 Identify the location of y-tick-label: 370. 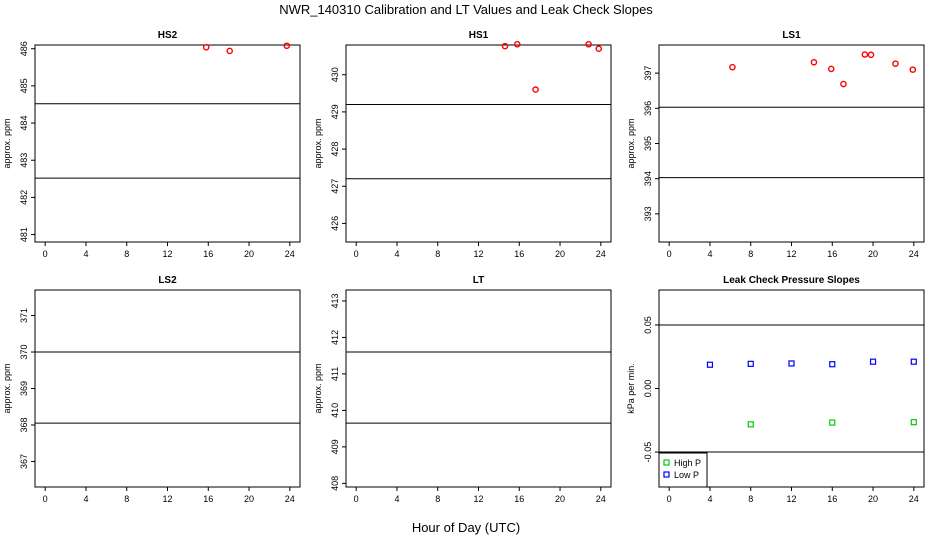
(24, 352).